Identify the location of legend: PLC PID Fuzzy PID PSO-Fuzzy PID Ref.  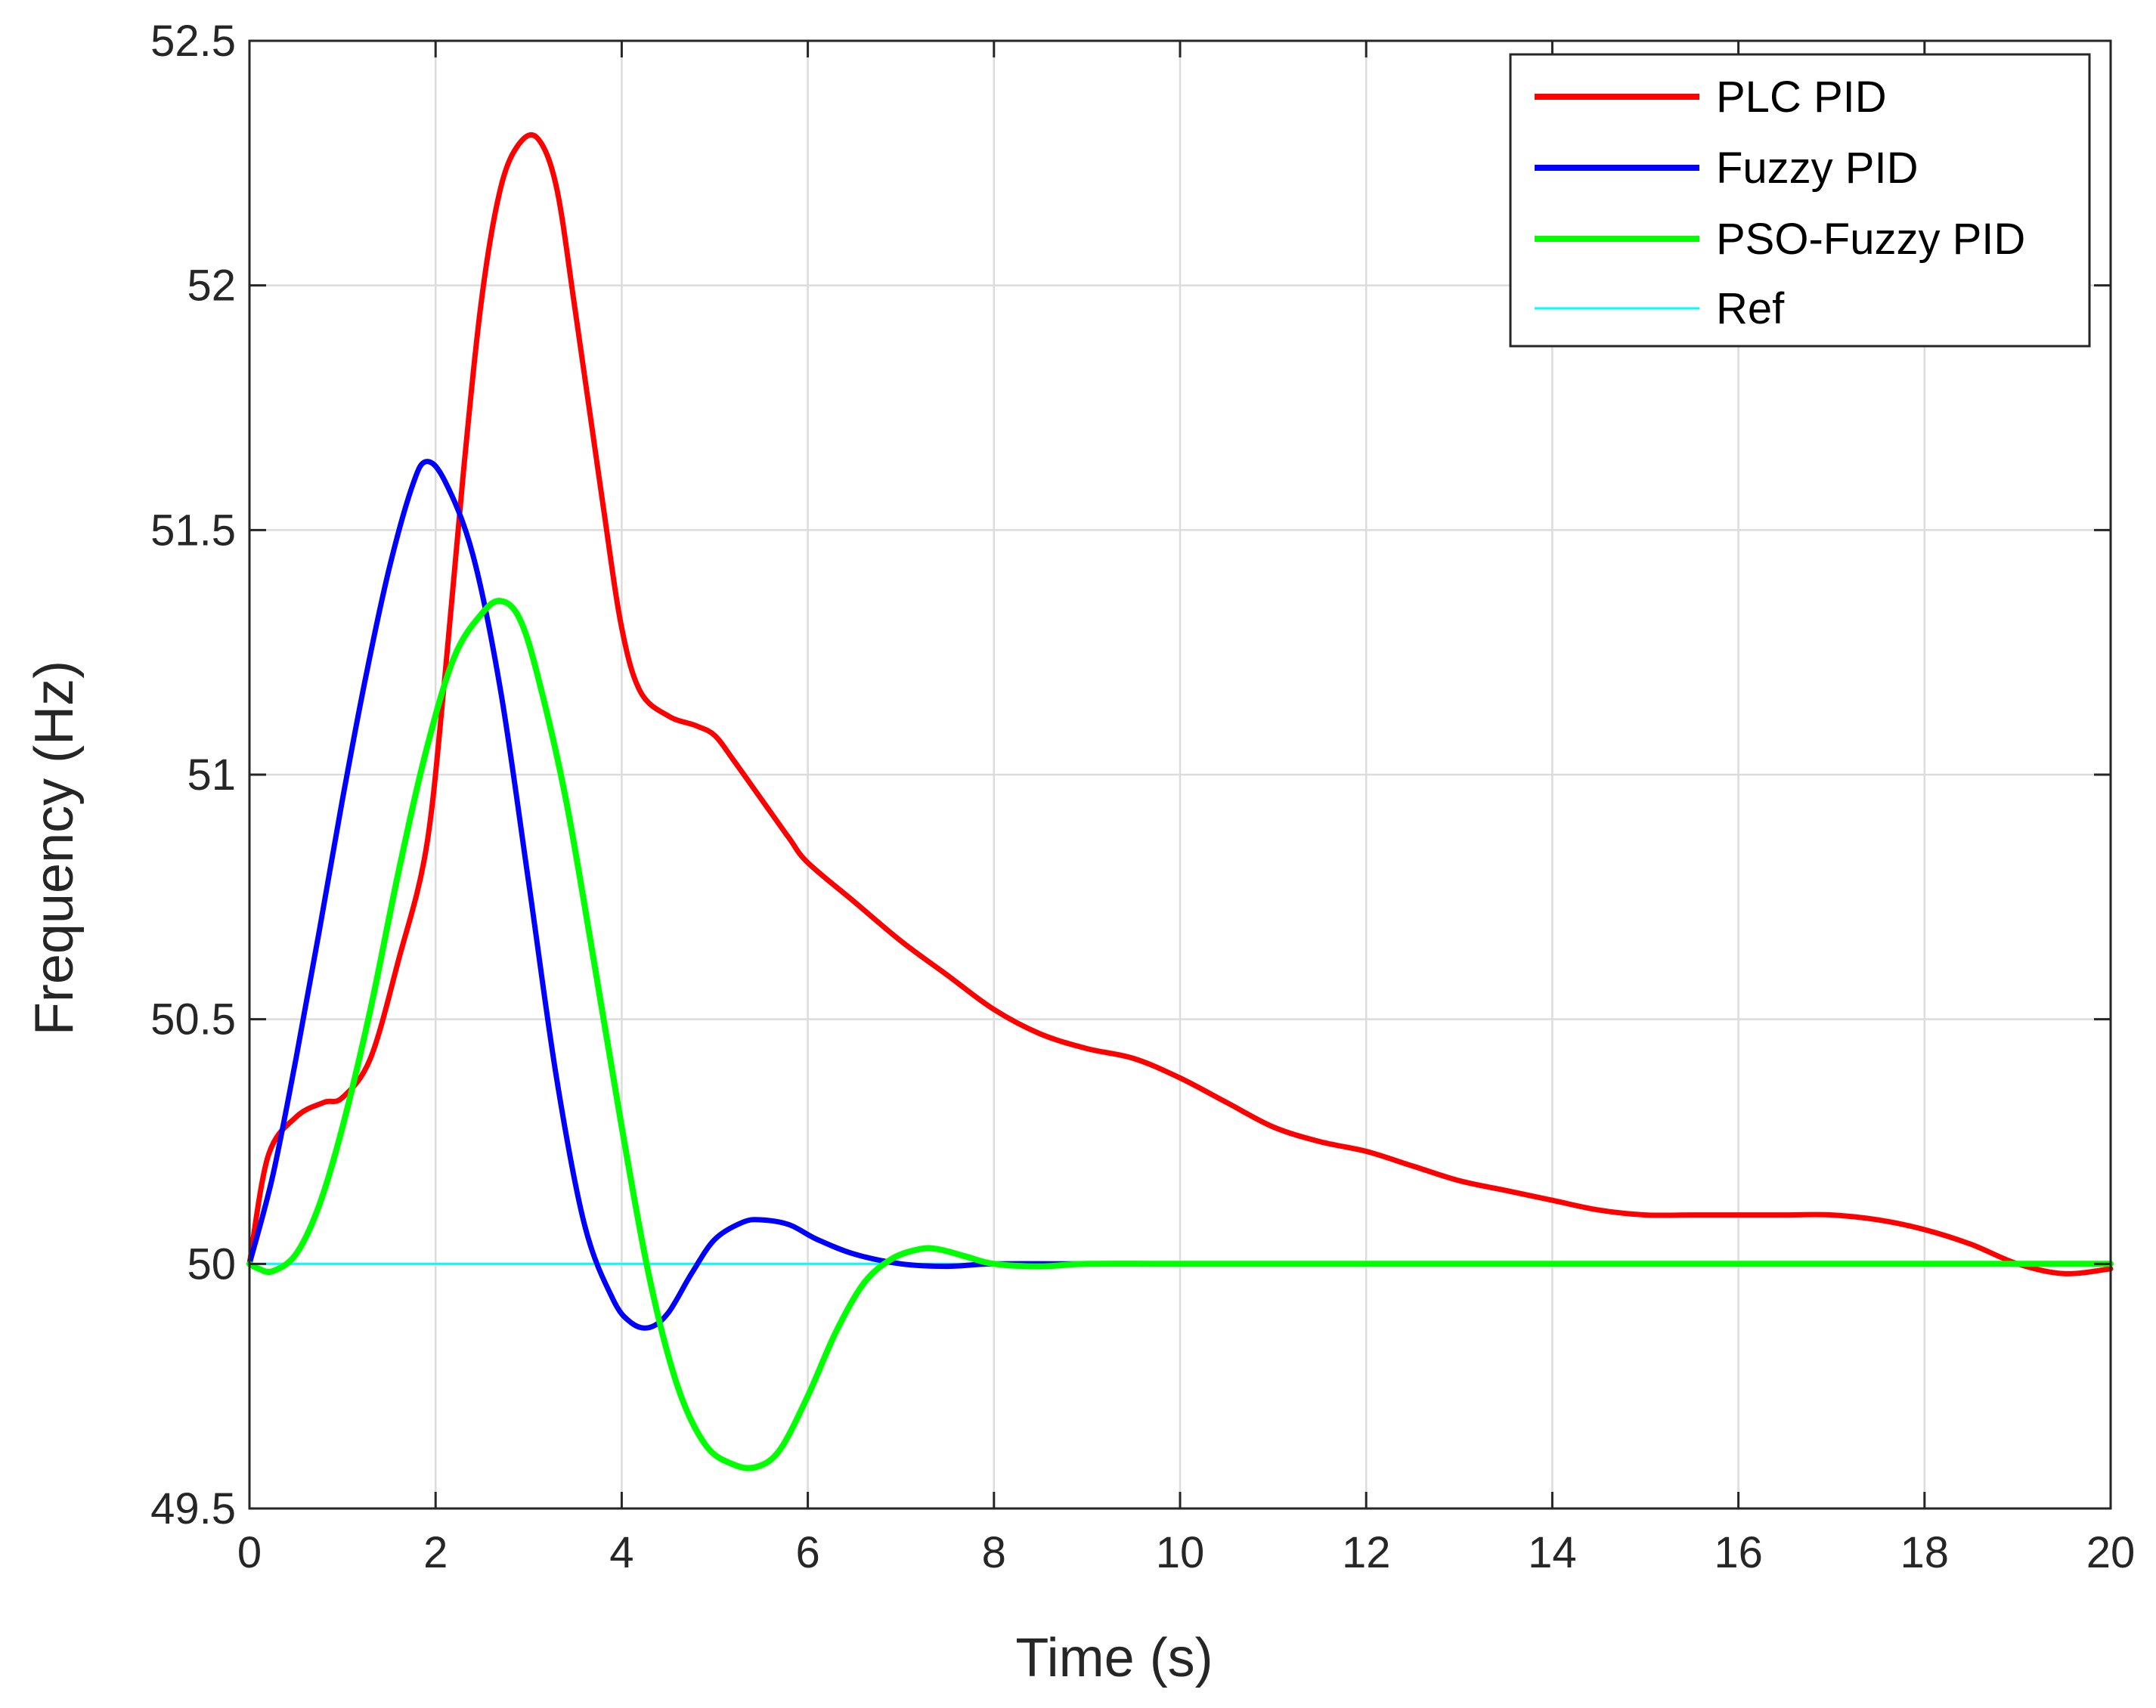
(1800, 200).